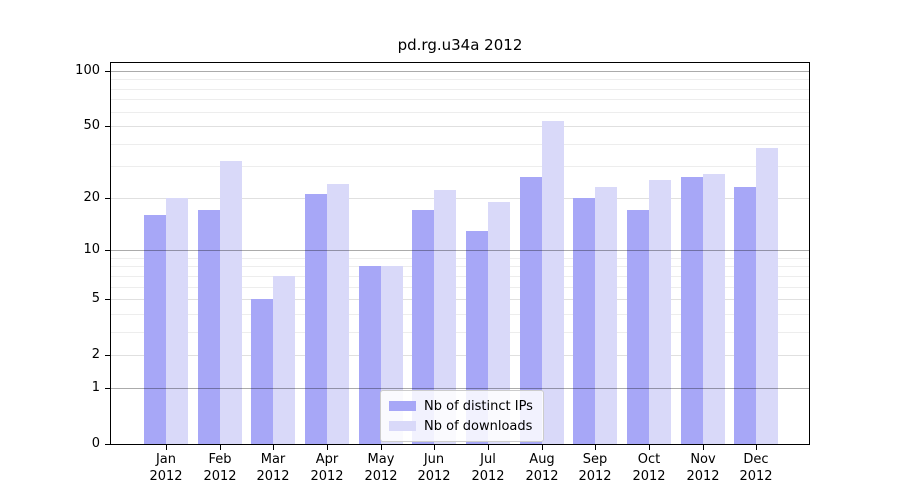  Describe the element at coordinates (284, 360) in the screenshot. I see `bar-nb-of-downloads-mar` at that location.